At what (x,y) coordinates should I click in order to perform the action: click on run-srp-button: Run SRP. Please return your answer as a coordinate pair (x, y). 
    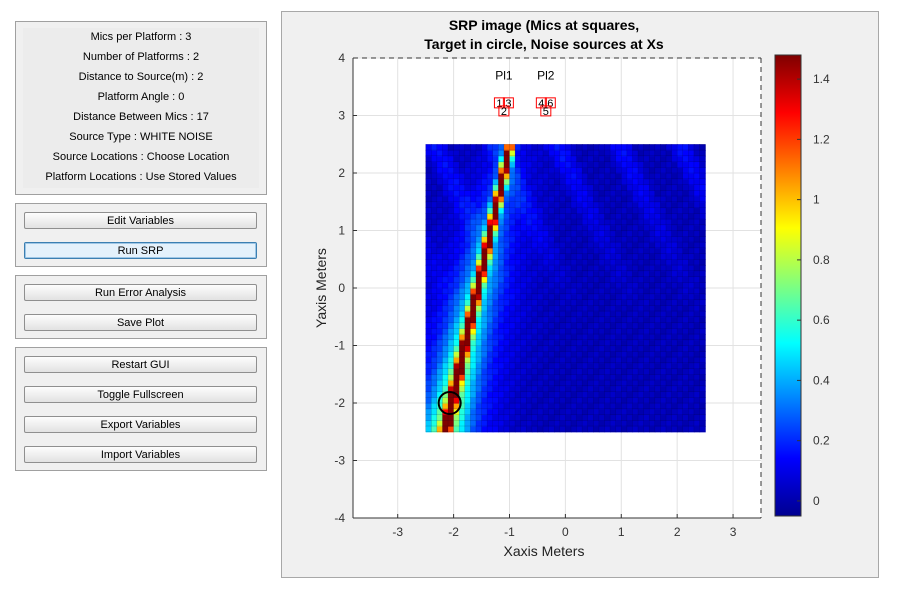
    Looking at the image, I should click on (140, 250).